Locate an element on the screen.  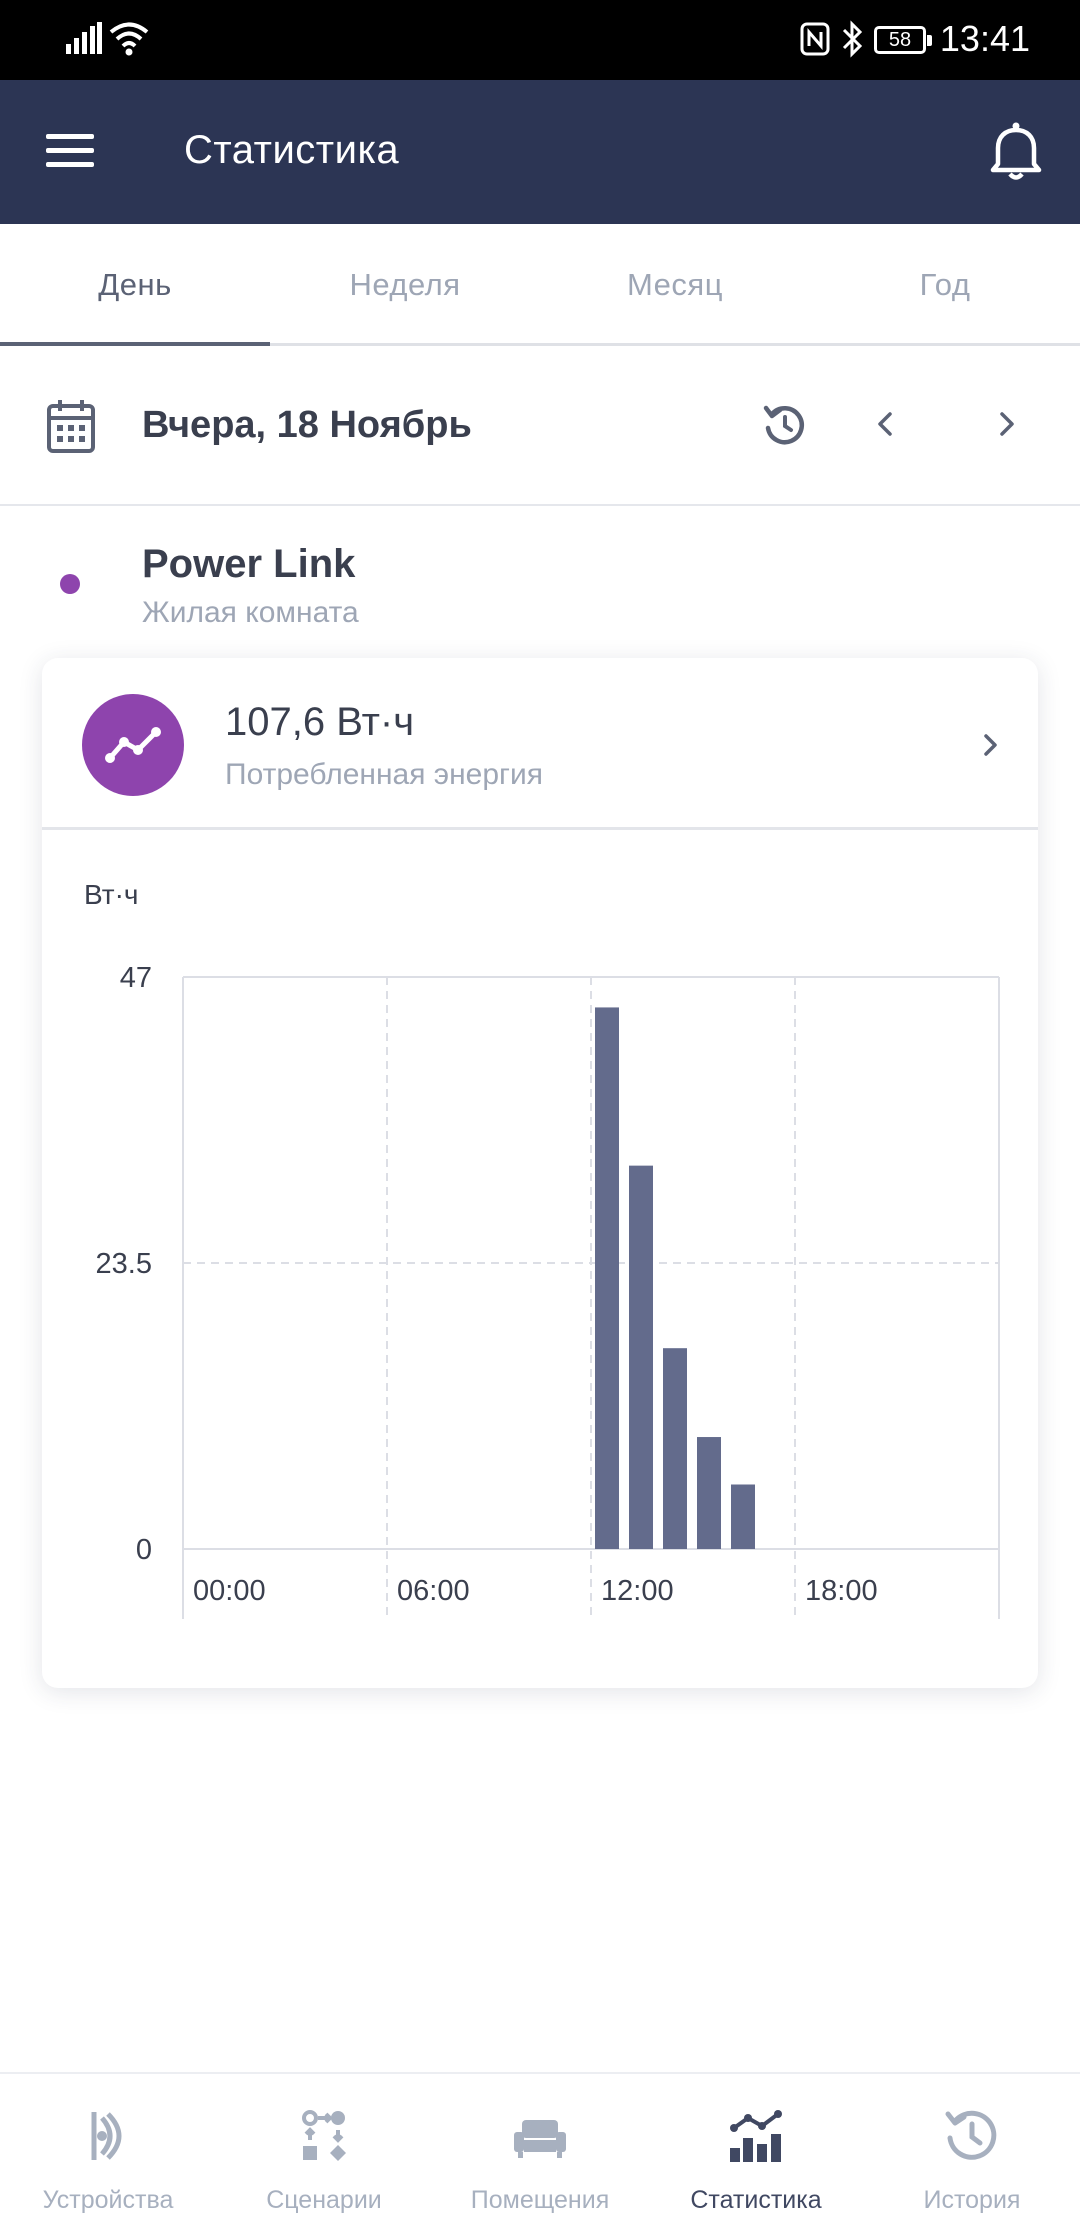
device-header: Power Link Жилая комната is located at coordinates (540, 580).